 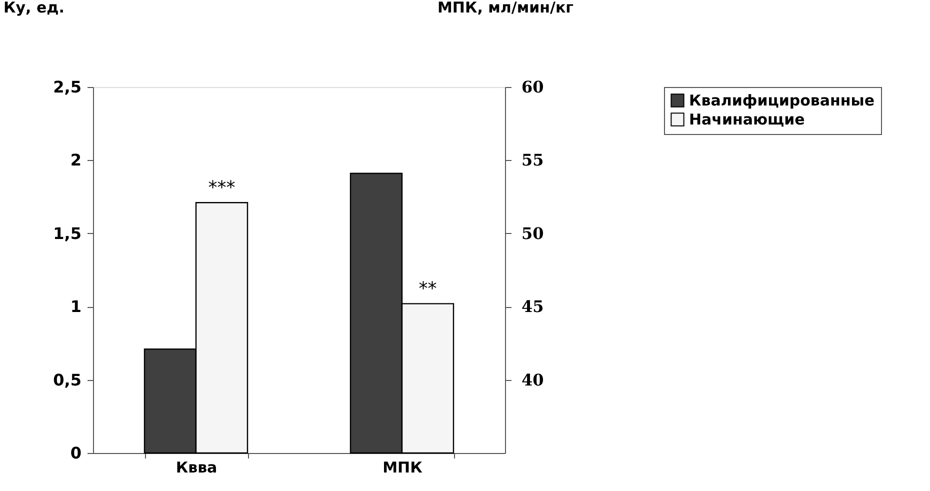 I want to click on annotation: ***, so click(x=222, y=188).